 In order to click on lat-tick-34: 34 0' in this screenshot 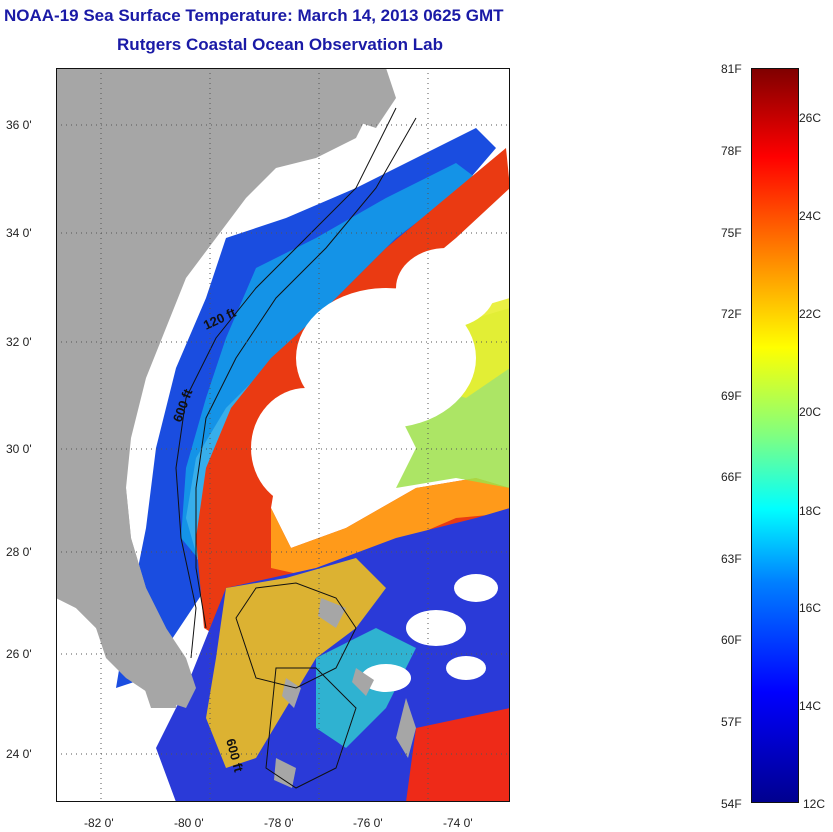, I will do `click(19, 233)`.